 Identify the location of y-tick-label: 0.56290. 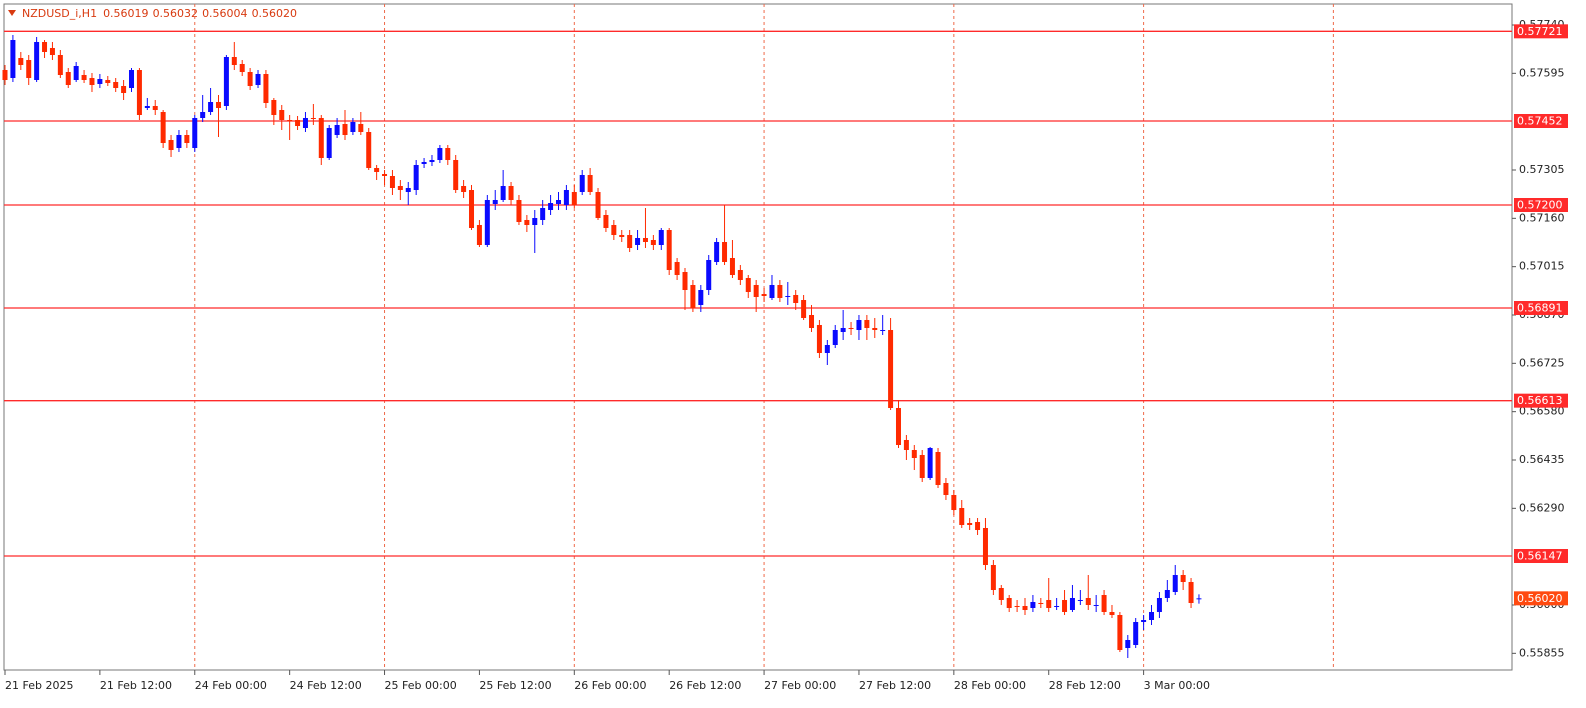
(1542, 507).